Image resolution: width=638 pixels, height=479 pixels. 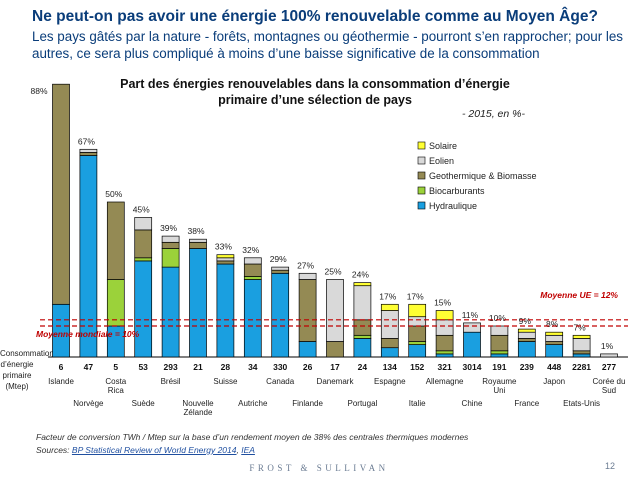 I want to click on country-label: Portugal, so click(x=363, y=403).